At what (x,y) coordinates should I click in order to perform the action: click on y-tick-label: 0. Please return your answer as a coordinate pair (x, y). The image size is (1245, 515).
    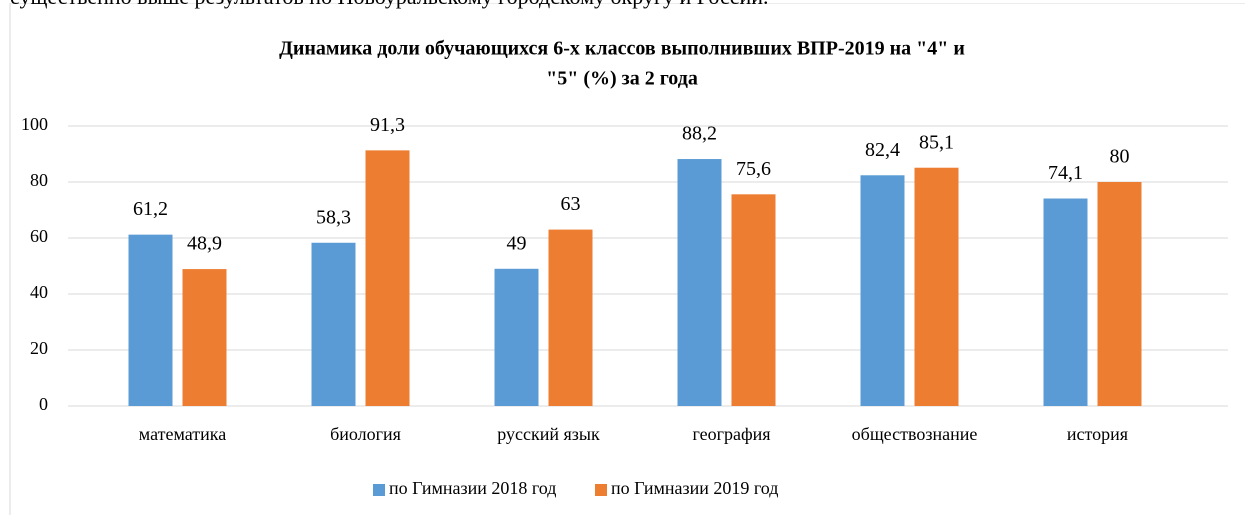
    Looking at the image, I should click on (43, 404).